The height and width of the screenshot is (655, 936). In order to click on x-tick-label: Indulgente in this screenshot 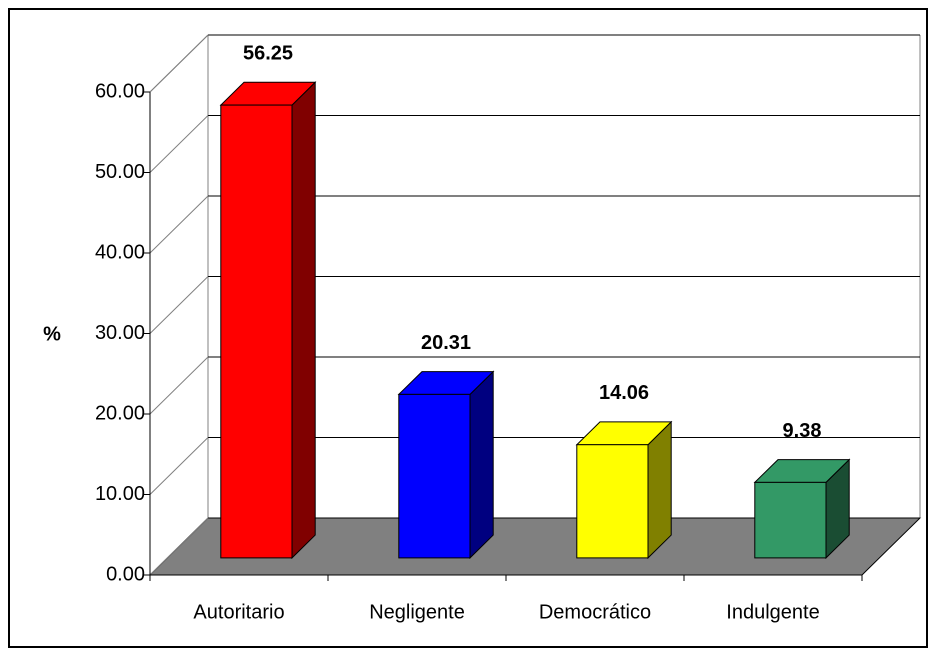, I will do `click(772, 612)`.